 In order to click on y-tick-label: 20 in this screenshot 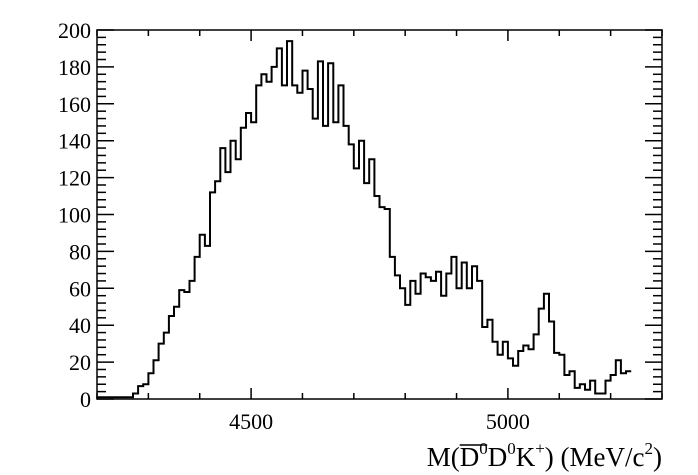, I will do `click(80, 362)`.